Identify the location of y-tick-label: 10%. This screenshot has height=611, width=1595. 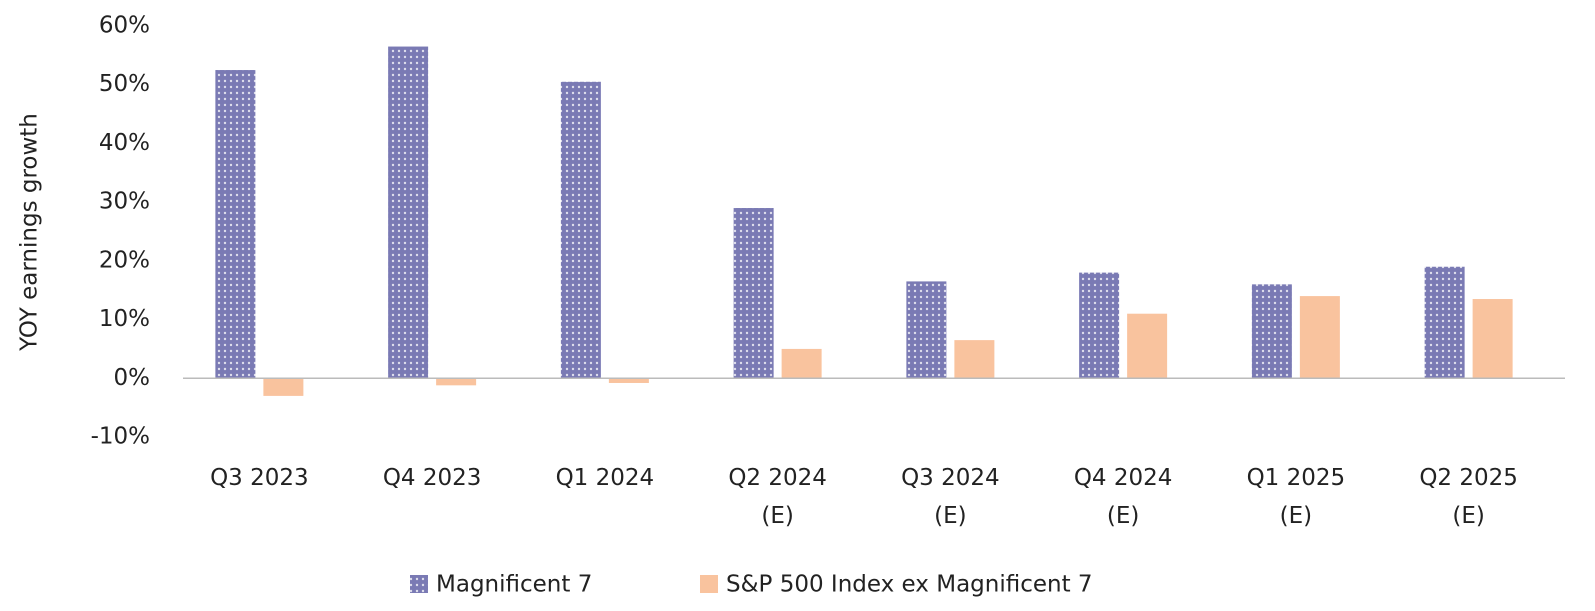
(124, 319).